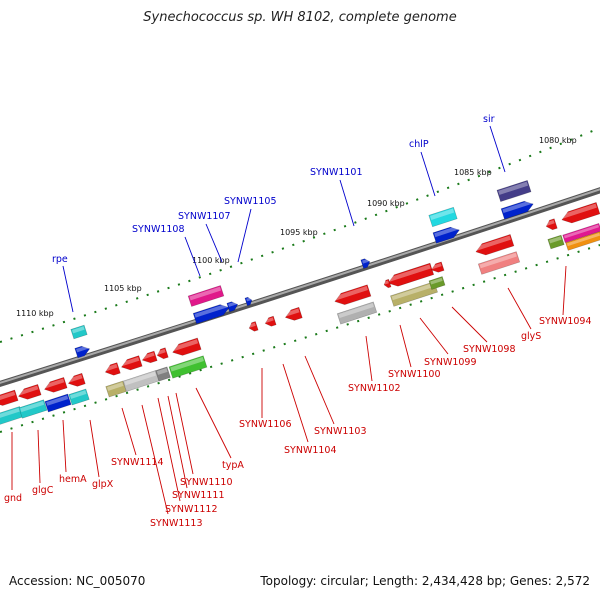 This screenshot has height=600, width=600. Describe the element at coordinates (123, 288) in the screenshot. I see `kbp-label: 1105 kbp` at that location.